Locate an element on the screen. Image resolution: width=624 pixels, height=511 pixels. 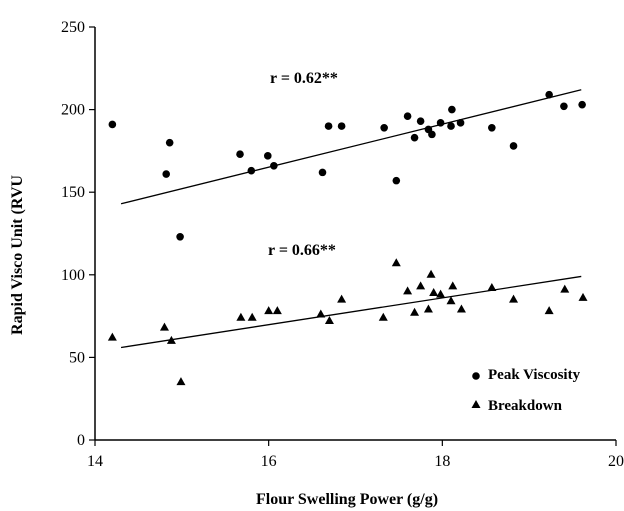
legend-label-breakdown: Breakdown is located at coordinates (525, 406).